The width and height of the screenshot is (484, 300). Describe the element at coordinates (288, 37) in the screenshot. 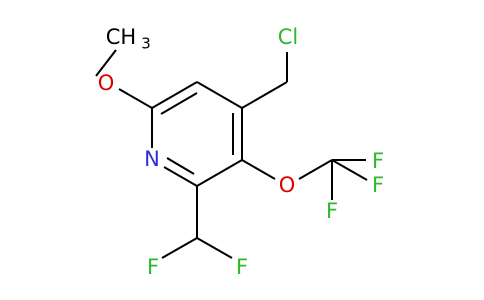

I see `atom-label: Cl` at that location.